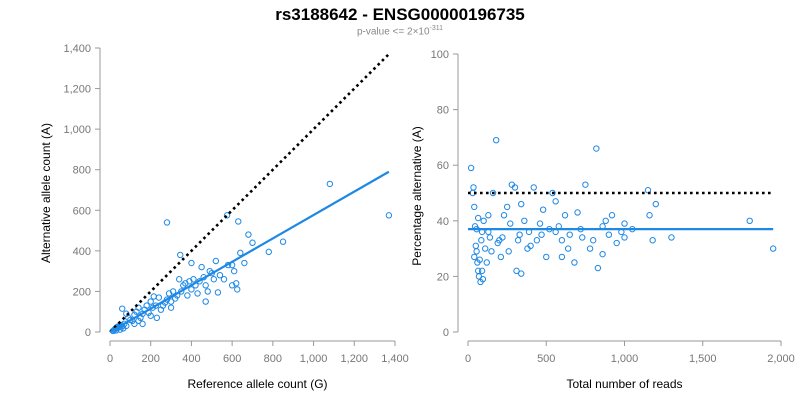 Image resolution: width=800 pixels, height=400 pixels. Describe the element at coordinates (273, 359) in the screenshot. I see `chart1-x-tick-label: 800` at that location.